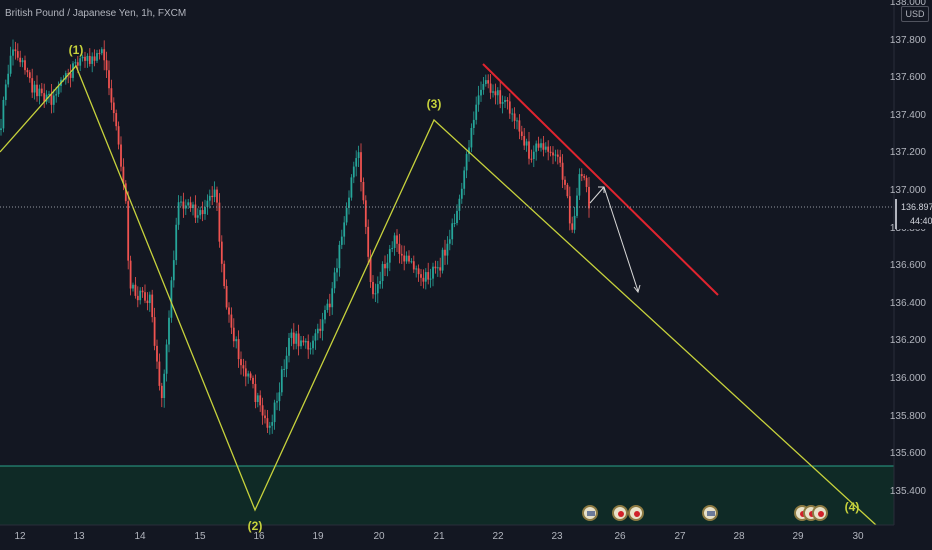 The image size is (932, 550). Describe the element at coordinates (798, 536) in the screenshot. I see `time-tick-label: 29` at that location.